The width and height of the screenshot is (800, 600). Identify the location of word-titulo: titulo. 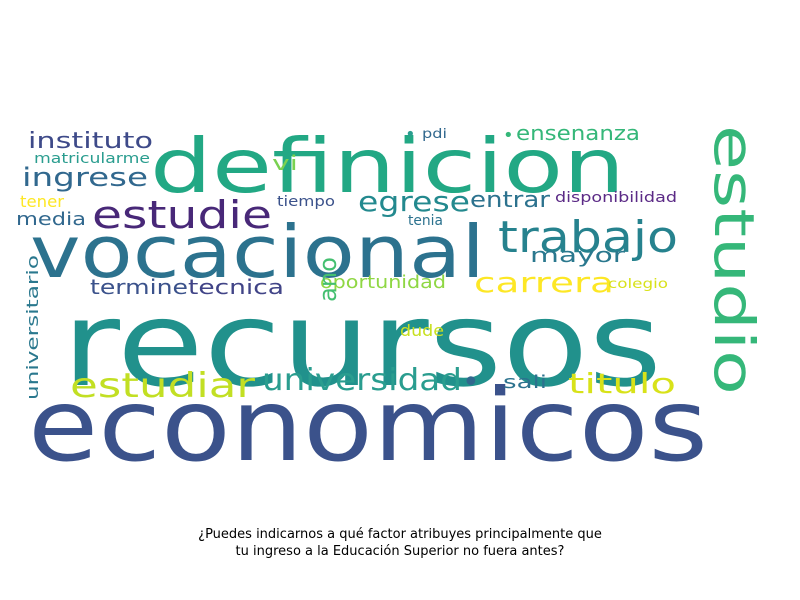
(622, 383).